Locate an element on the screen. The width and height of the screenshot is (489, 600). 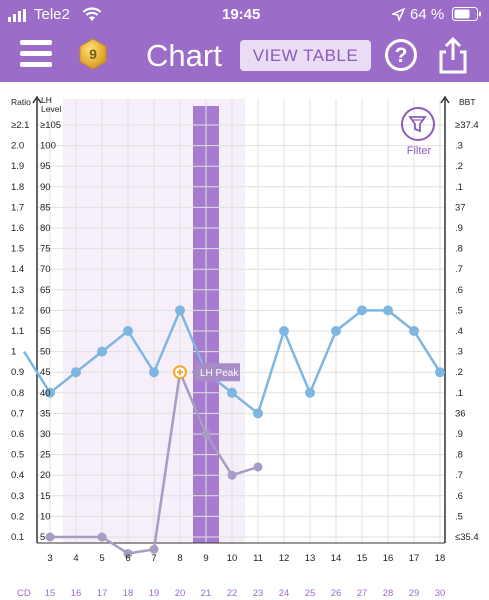
clock: 19:45 is located at coordinates (241, 14).